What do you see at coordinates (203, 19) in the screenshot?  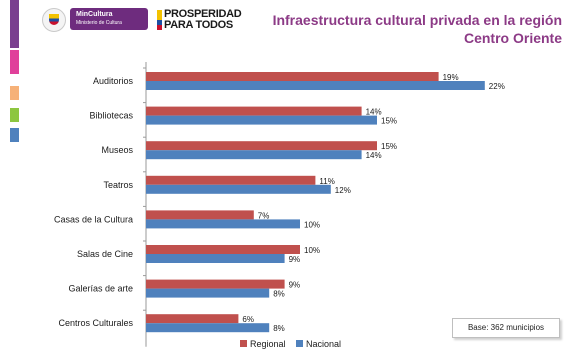 I see `prosperidad-logo: PROSPERIDAD PARA TODOS` at bounding box center [203, 19].